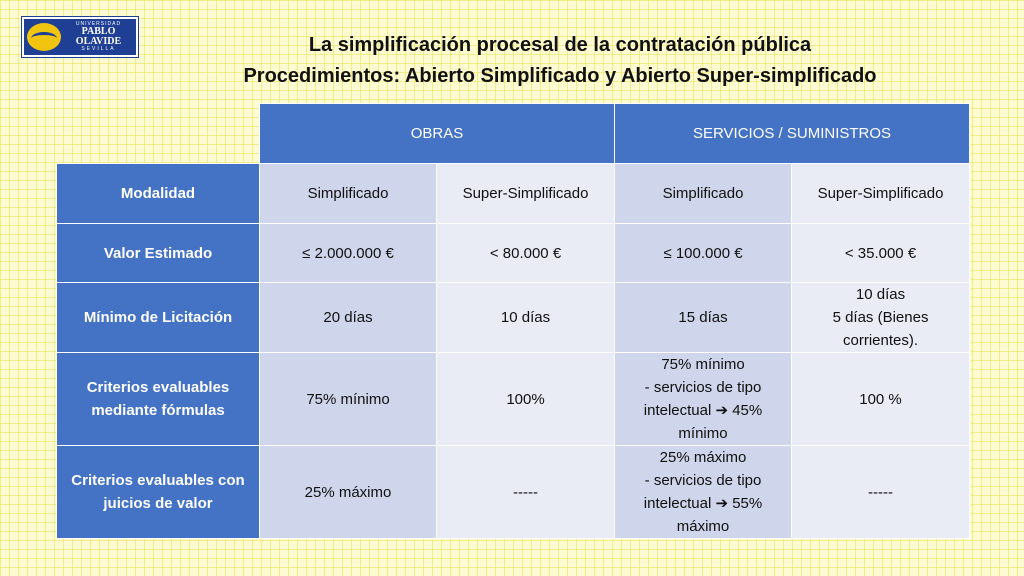 The height and width of the screenshot is (576, 1024). I want to click on row-label: Modalidad, so click(158, 193).